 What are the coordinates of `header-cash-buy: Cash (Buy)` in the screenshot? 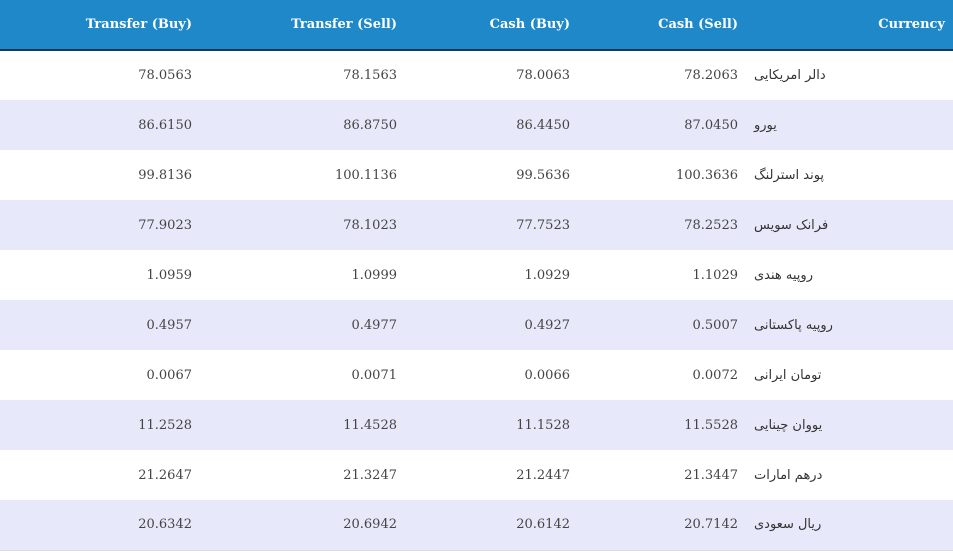 It's located at (491, 25).